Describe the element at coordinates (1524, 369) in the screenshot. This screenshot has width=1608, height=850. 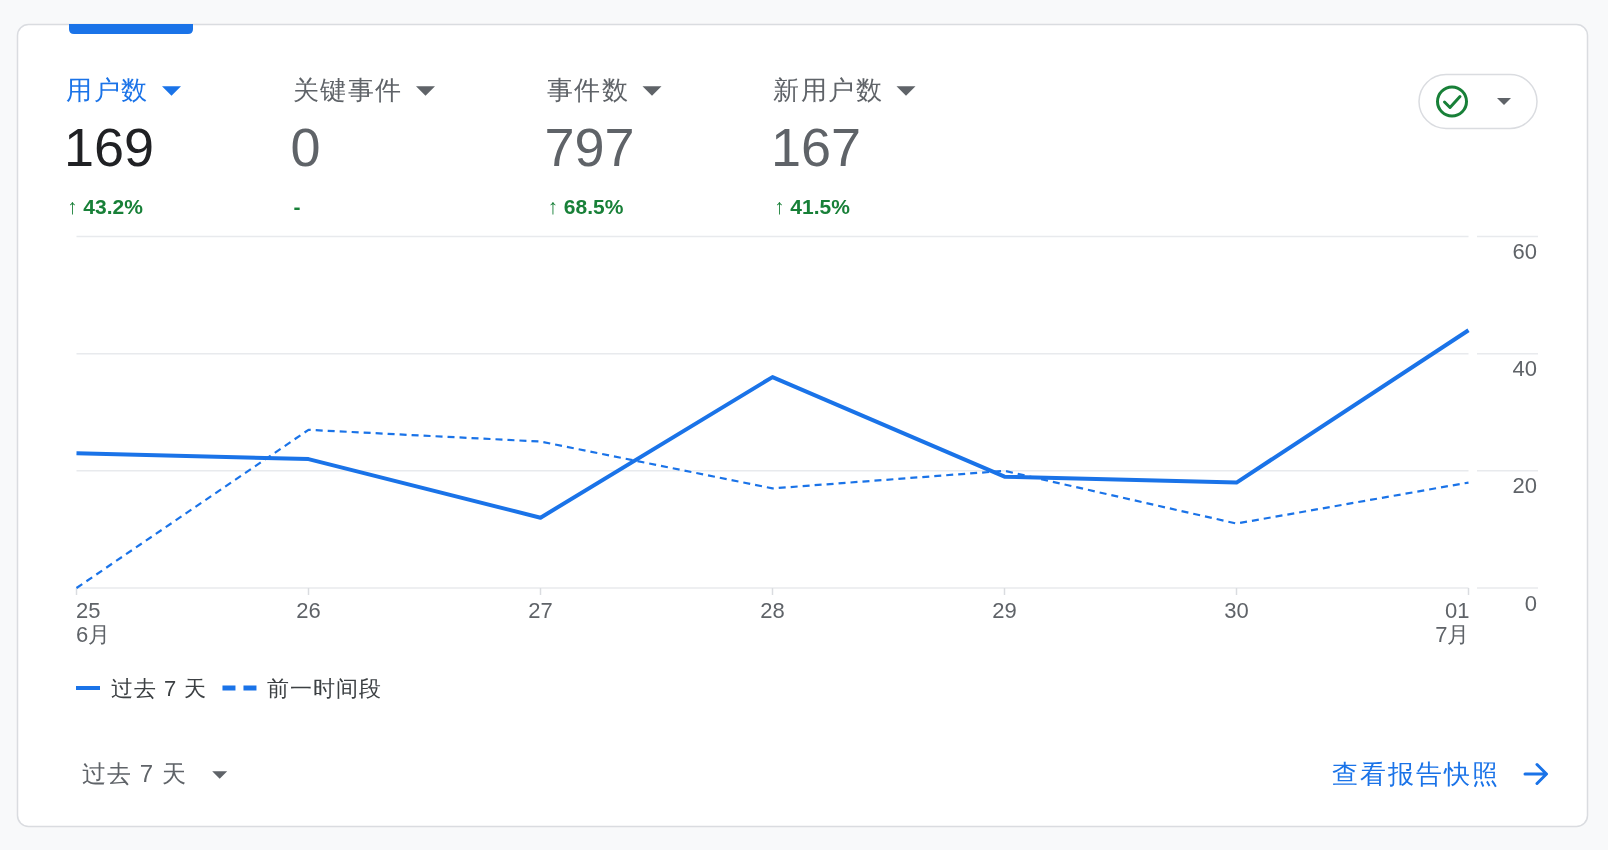
I see `y-tick-label: 40` at that location.